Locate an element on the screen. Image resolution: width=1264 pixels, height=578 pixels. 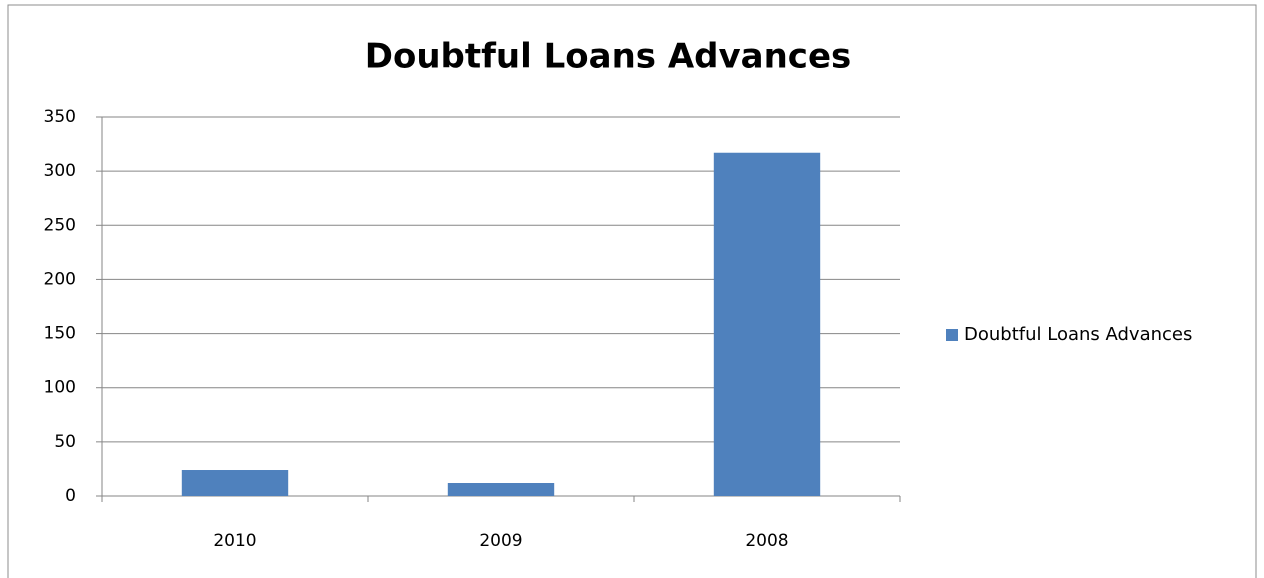
y-tick-label: 100 is located at coordinates (60, 388).